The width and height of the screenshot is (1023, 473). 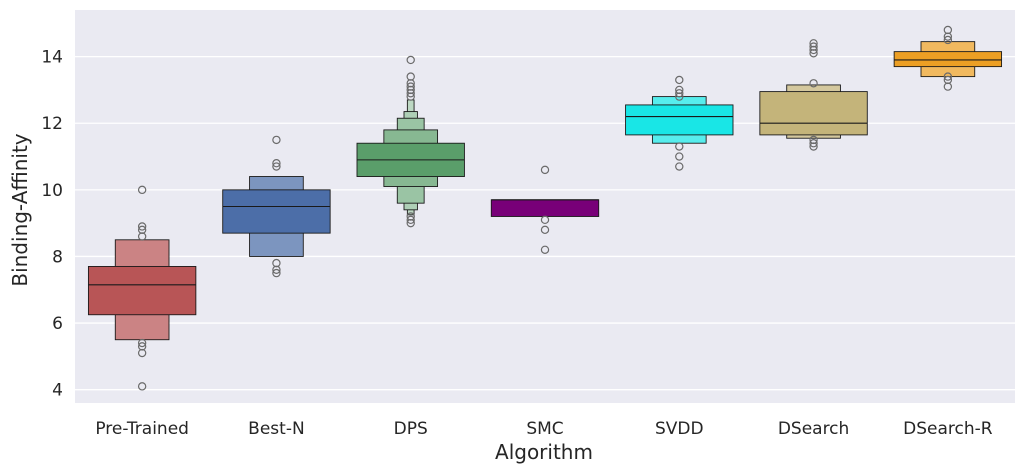 What do you see at coordinates (679, 429) in the screenshot?
I see `x-tick-label: SVDD` at bounding box center [679, 429].